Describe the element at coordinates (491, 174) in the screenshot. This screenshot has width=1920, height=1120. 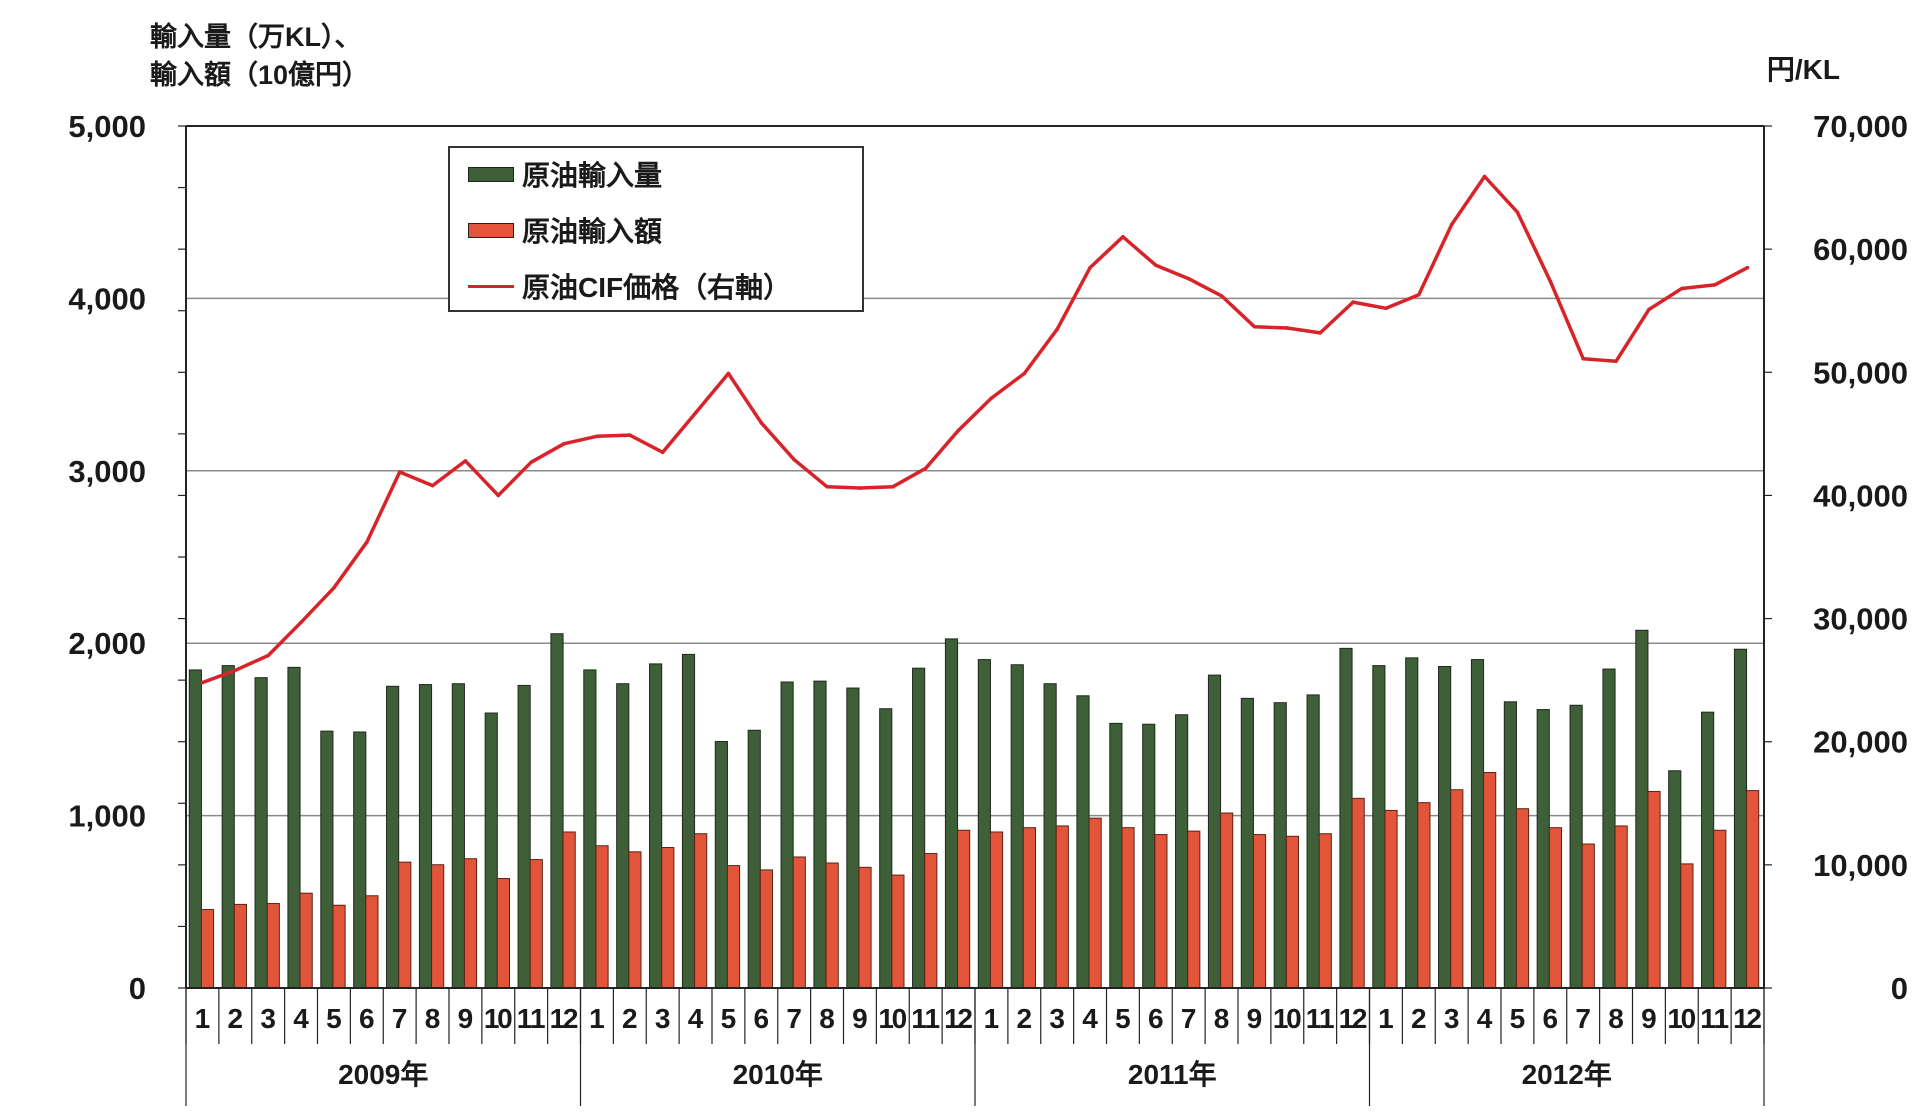
I see `legend-swatch-volume` at that location.